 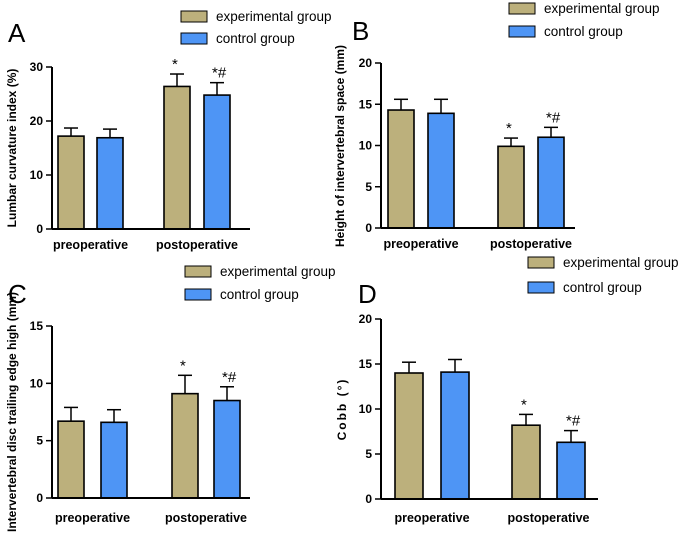 What do you see at coordinates (342, 409) in the screenshot?
I see `y-axis-label: Cobb (°)` at bounding box center [342, 409].